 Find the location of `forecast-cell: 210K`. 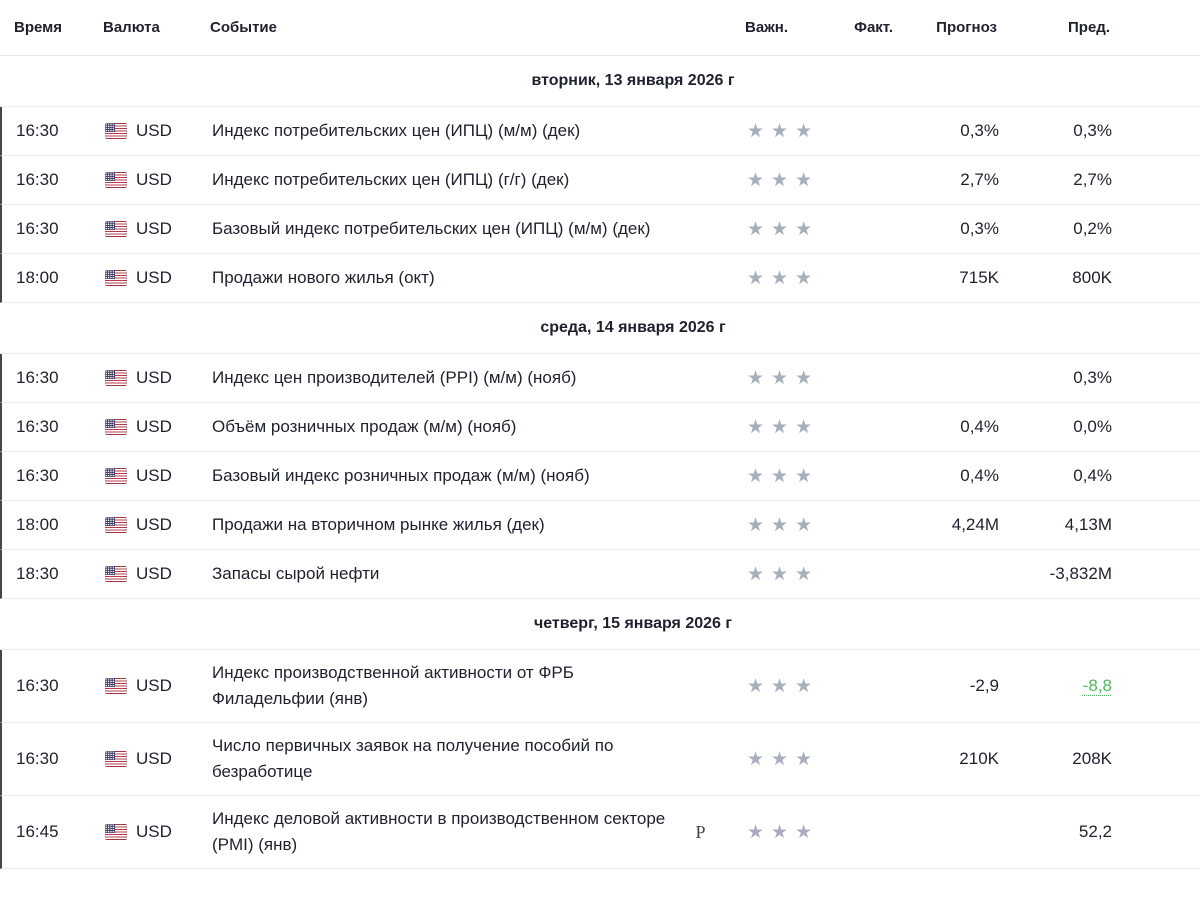

forecast-cell: 210K is located at coordinates (979, 758).